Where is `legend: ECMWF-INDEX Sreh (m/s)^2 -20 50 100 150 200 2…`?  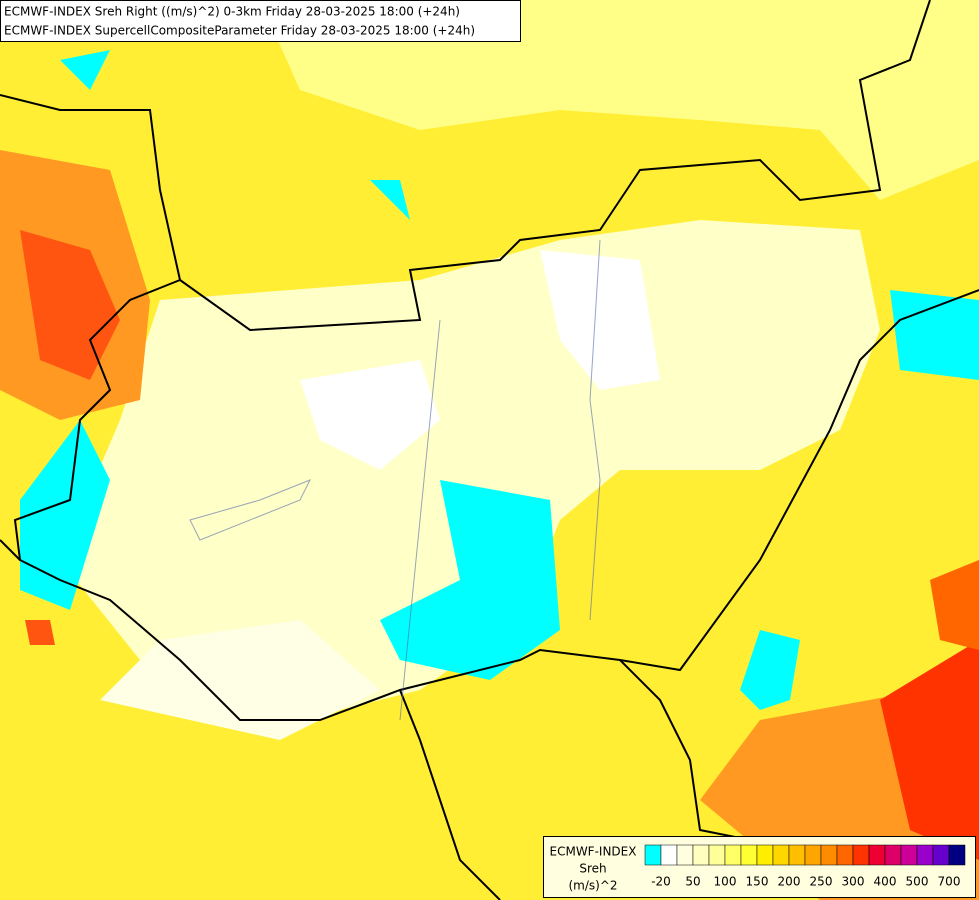
legend: ECMWF-INDEX Sreh (m/s)^2 -20 50 100 150 200 2… is located at coordinates (759, 867).